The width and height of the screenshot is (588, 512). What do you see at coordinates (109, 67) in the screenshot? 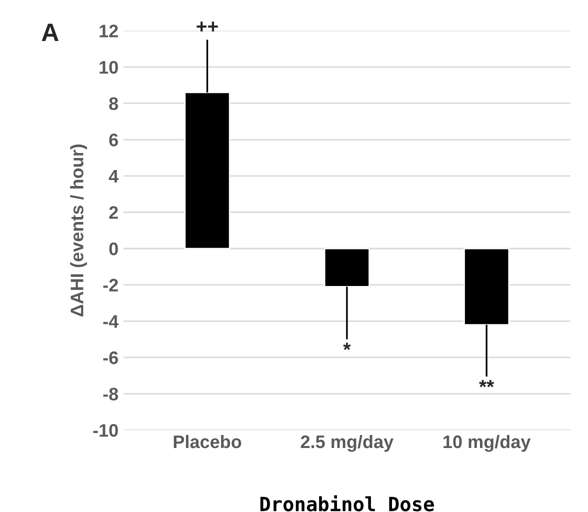
I see `y-tick-label: 10` at bounding box center [109, 67].